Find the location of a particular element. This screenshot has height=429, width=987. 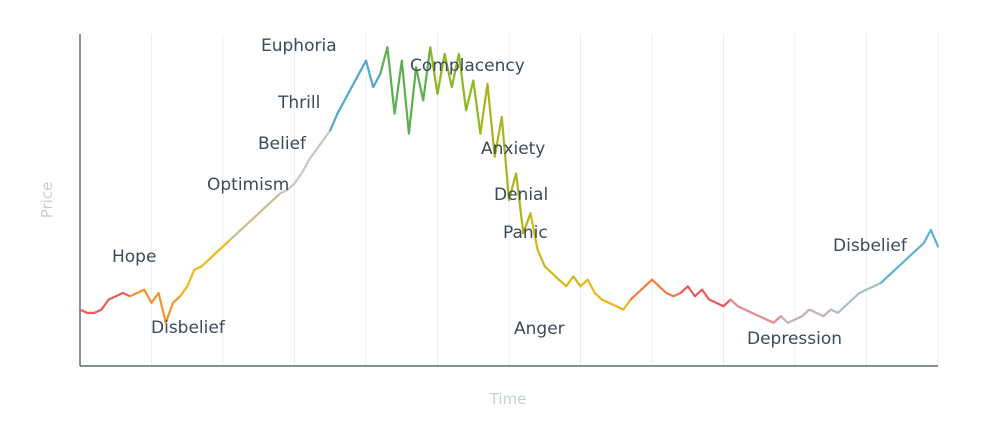

phase-label-euphoria: Euphoria is located at coordinates (299, 46).